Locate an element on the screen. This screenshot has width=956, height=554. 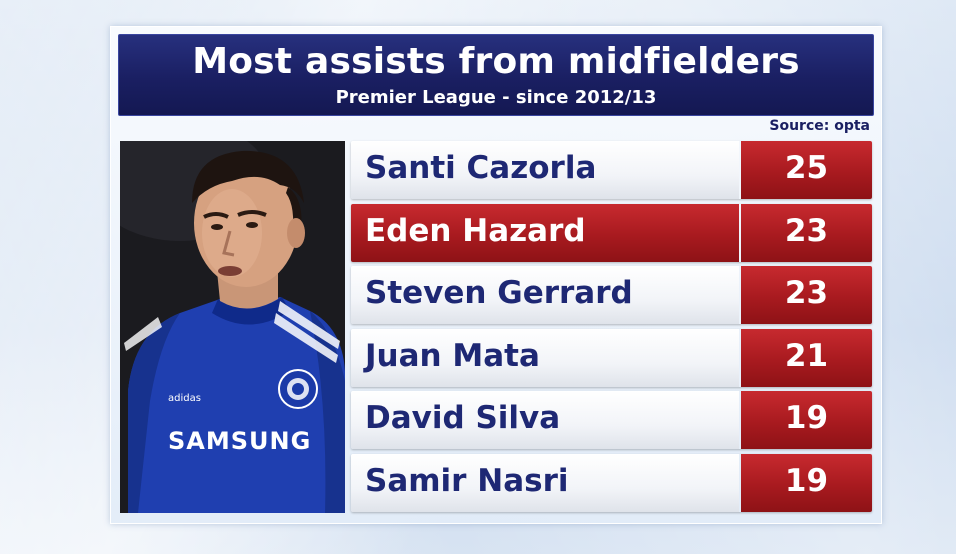
table-row: Samir Nasri 19 is located at coordinates (611, 483).